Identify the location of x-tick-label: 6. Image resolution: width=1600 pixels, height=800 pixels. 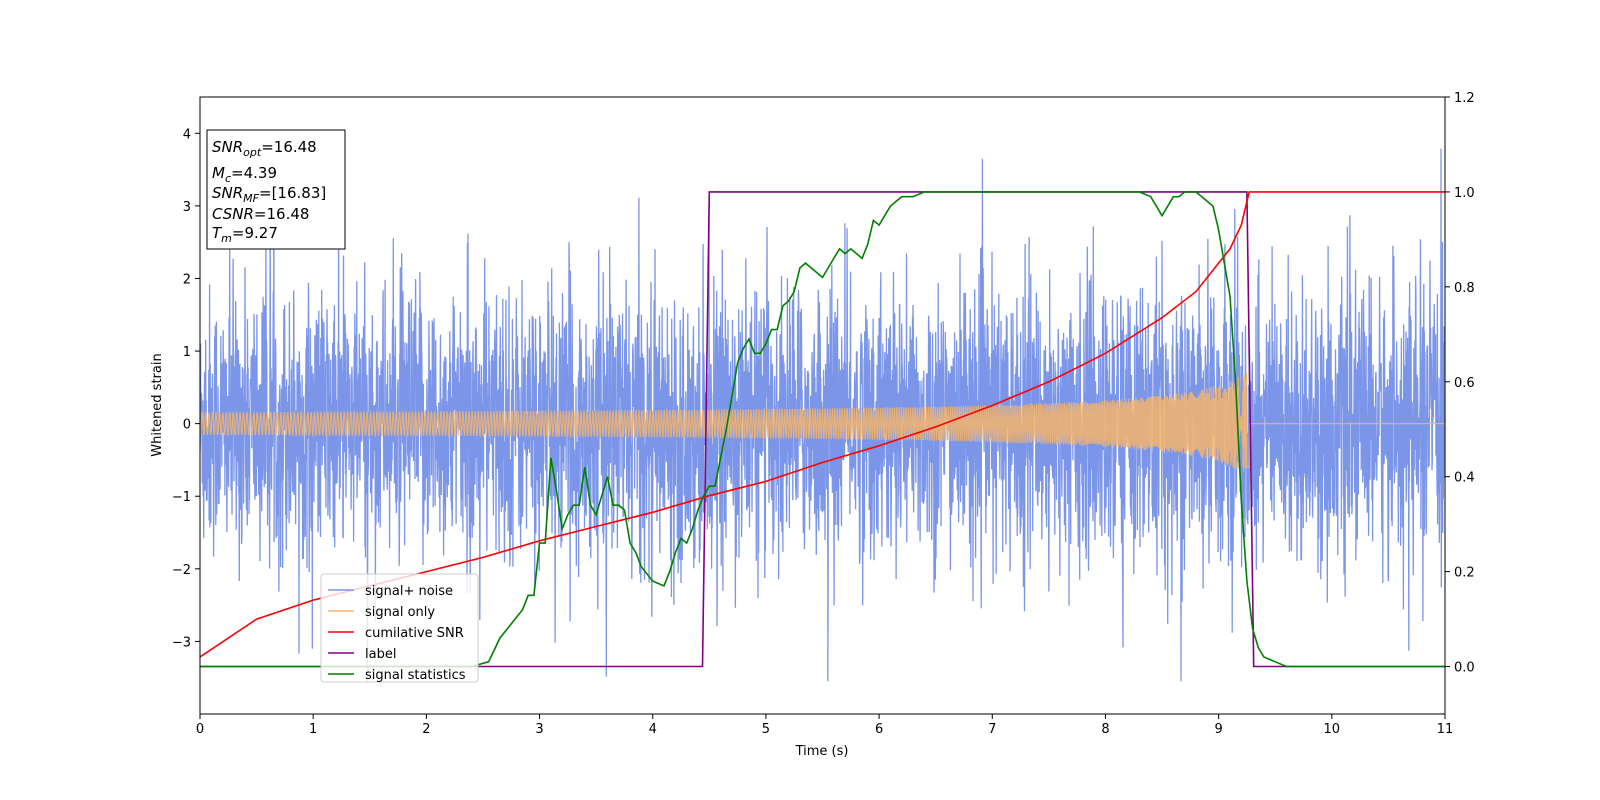
(879, 729).